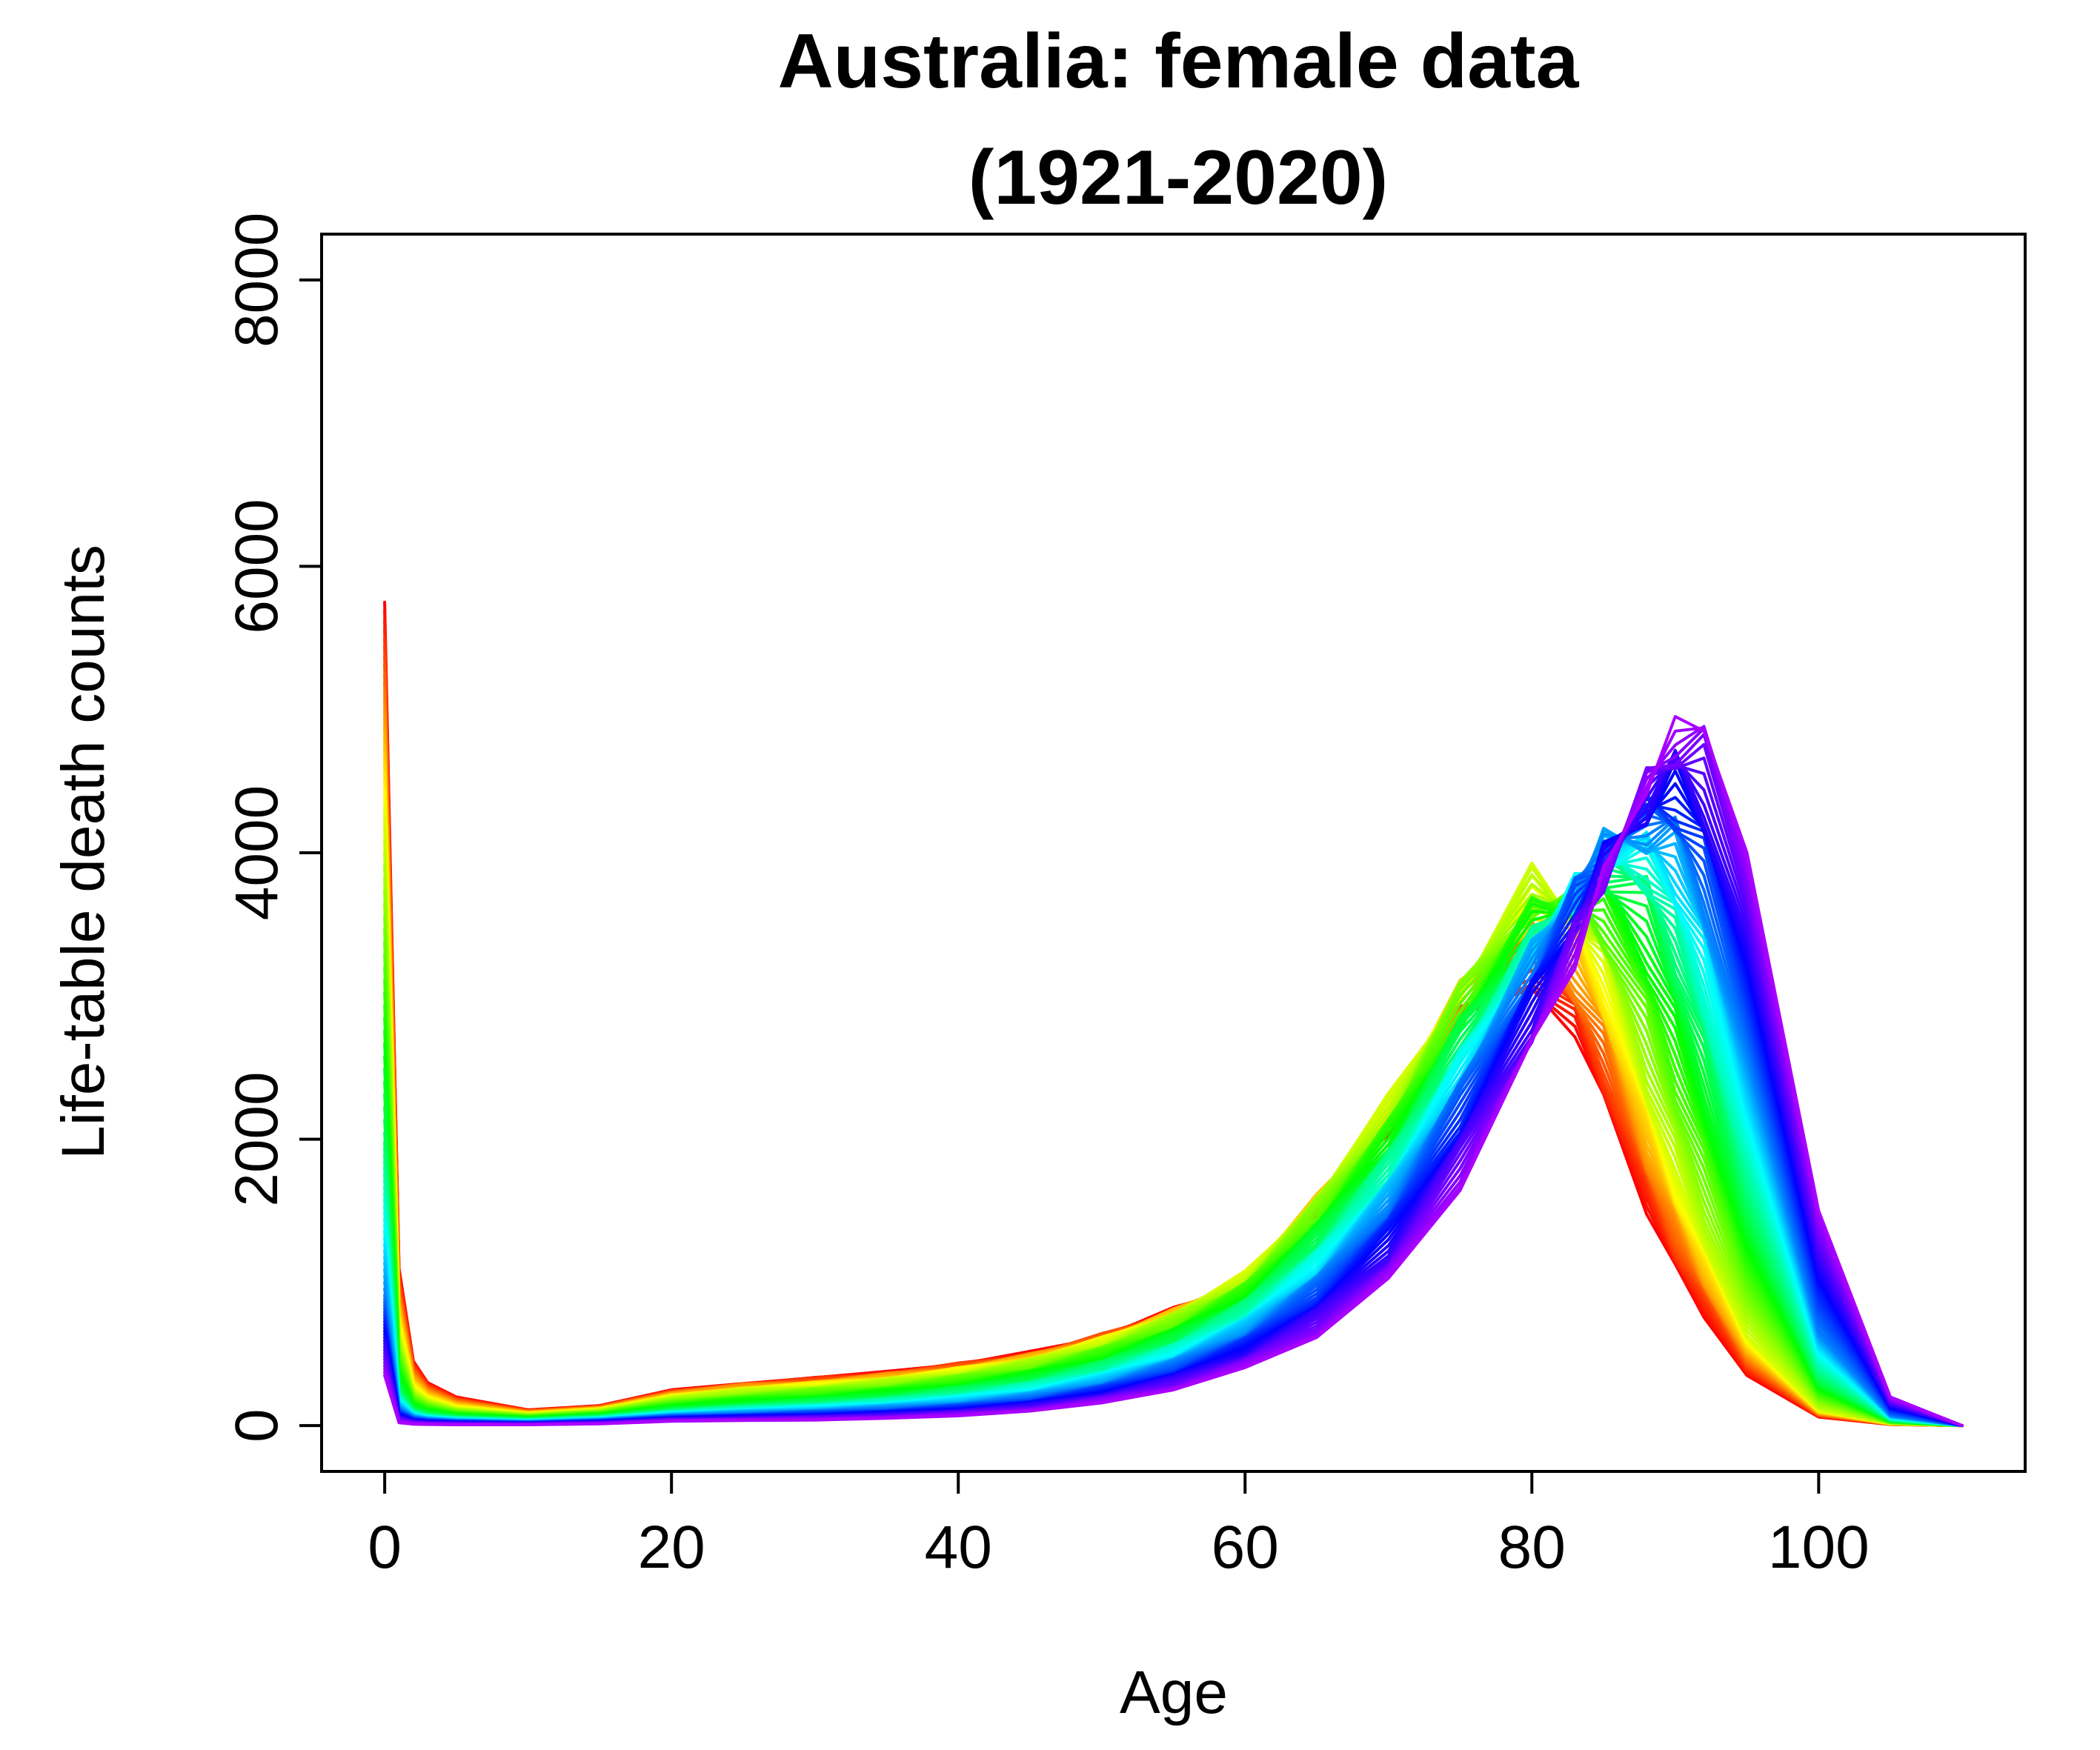 The width and height of the screenshot is (2100, 1750). What do you see at coordinates (84, 853) in the screenshot?
I see `y-axis-label: Life-table death counts` at bounding box center [84, 853].